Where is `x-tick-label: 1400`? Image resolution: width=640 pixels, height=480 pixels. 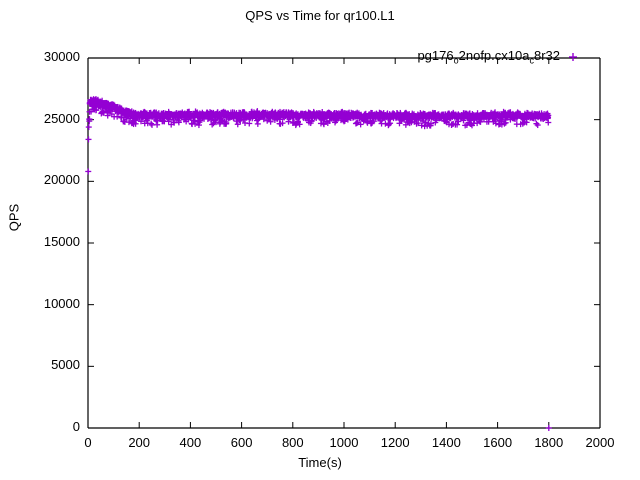 x-tick-label: 1400 is located at coordinates (446, 442).